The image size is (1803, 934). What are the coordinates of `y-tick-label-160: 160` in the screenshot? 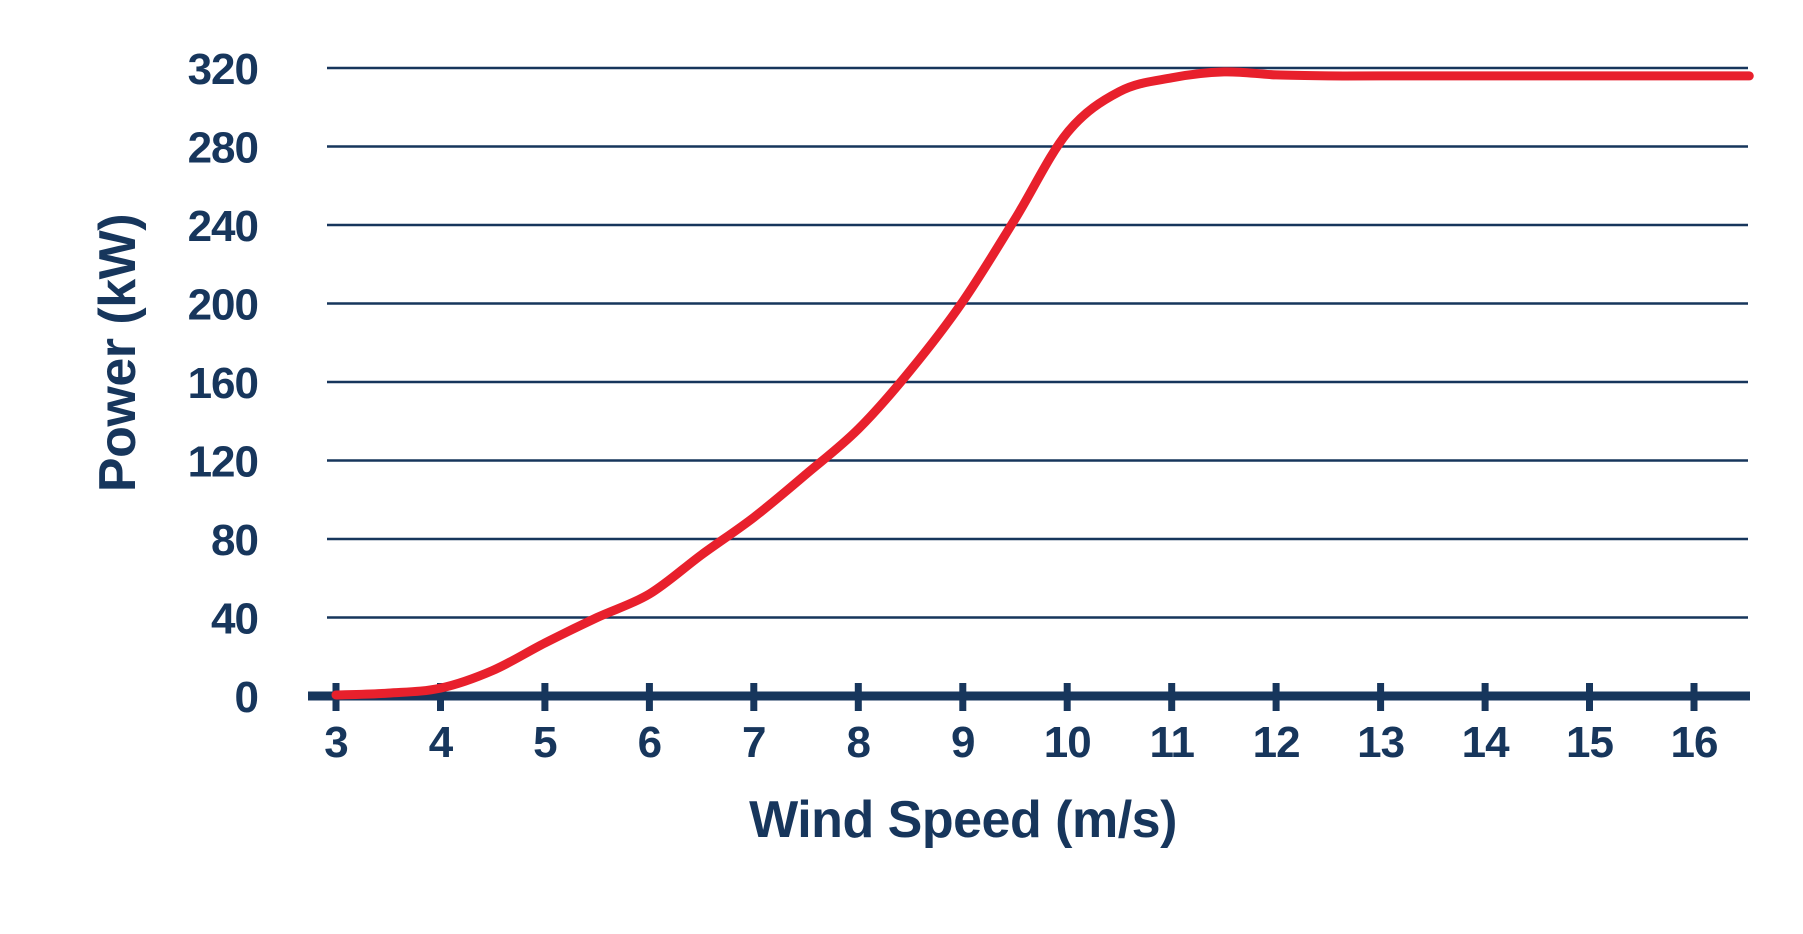 It's located at (223, 383).